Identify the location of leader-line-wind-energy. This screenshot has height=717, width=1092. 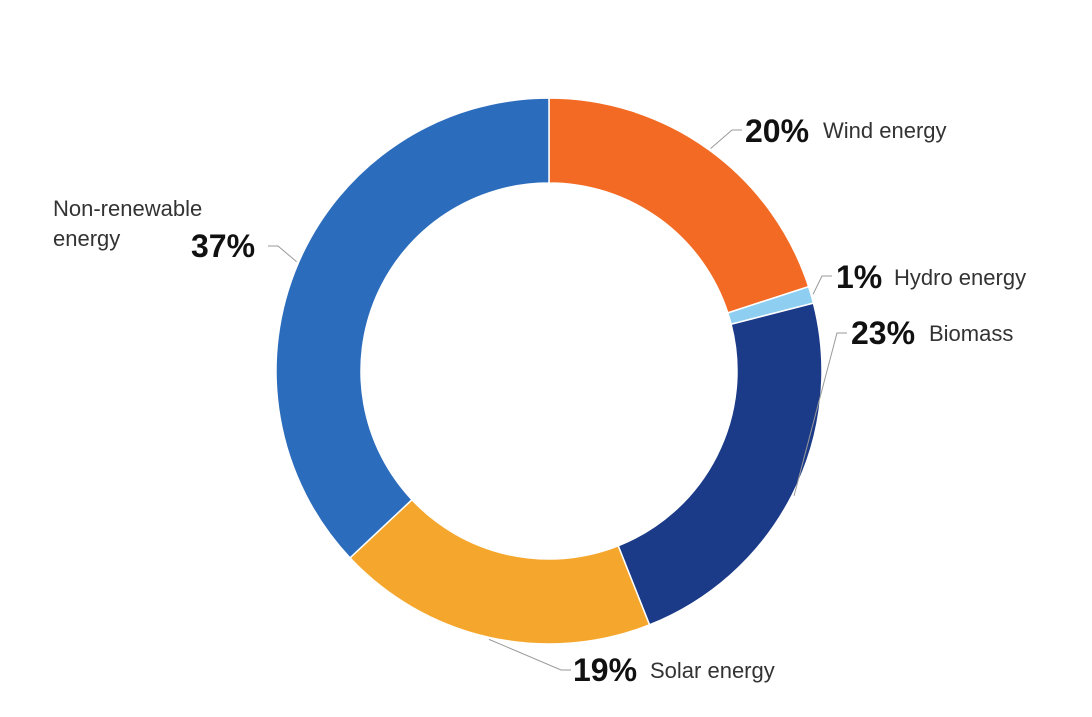
(726, 139).